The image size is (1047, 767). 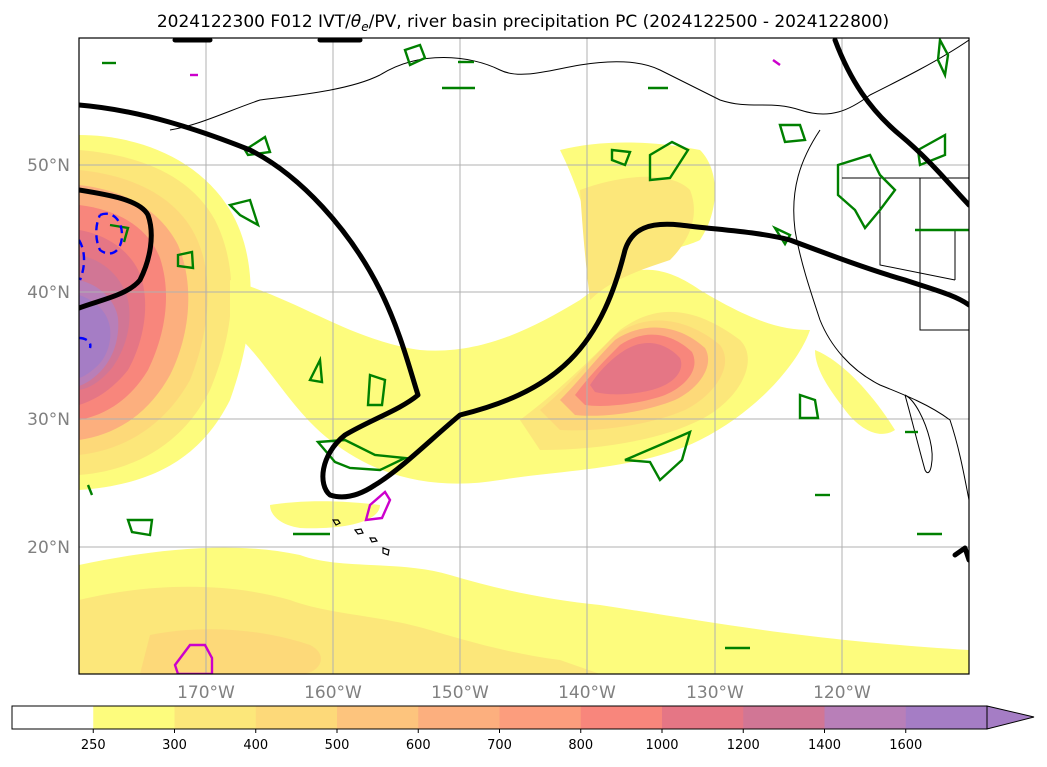 What do you see at coordinates (48, 548) in the screenshot?
I see `lat-label-20: 20°N` at bounding box center [48, 548].